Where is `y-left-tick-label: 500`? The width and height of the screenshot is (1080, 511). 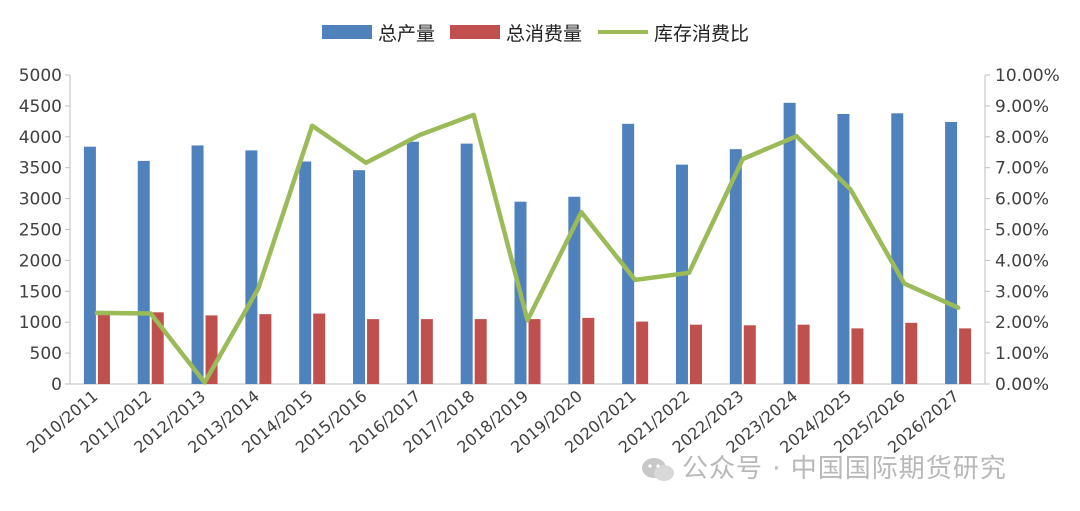 y-left-tick-label: 500 is located at coordinates (46, 354).